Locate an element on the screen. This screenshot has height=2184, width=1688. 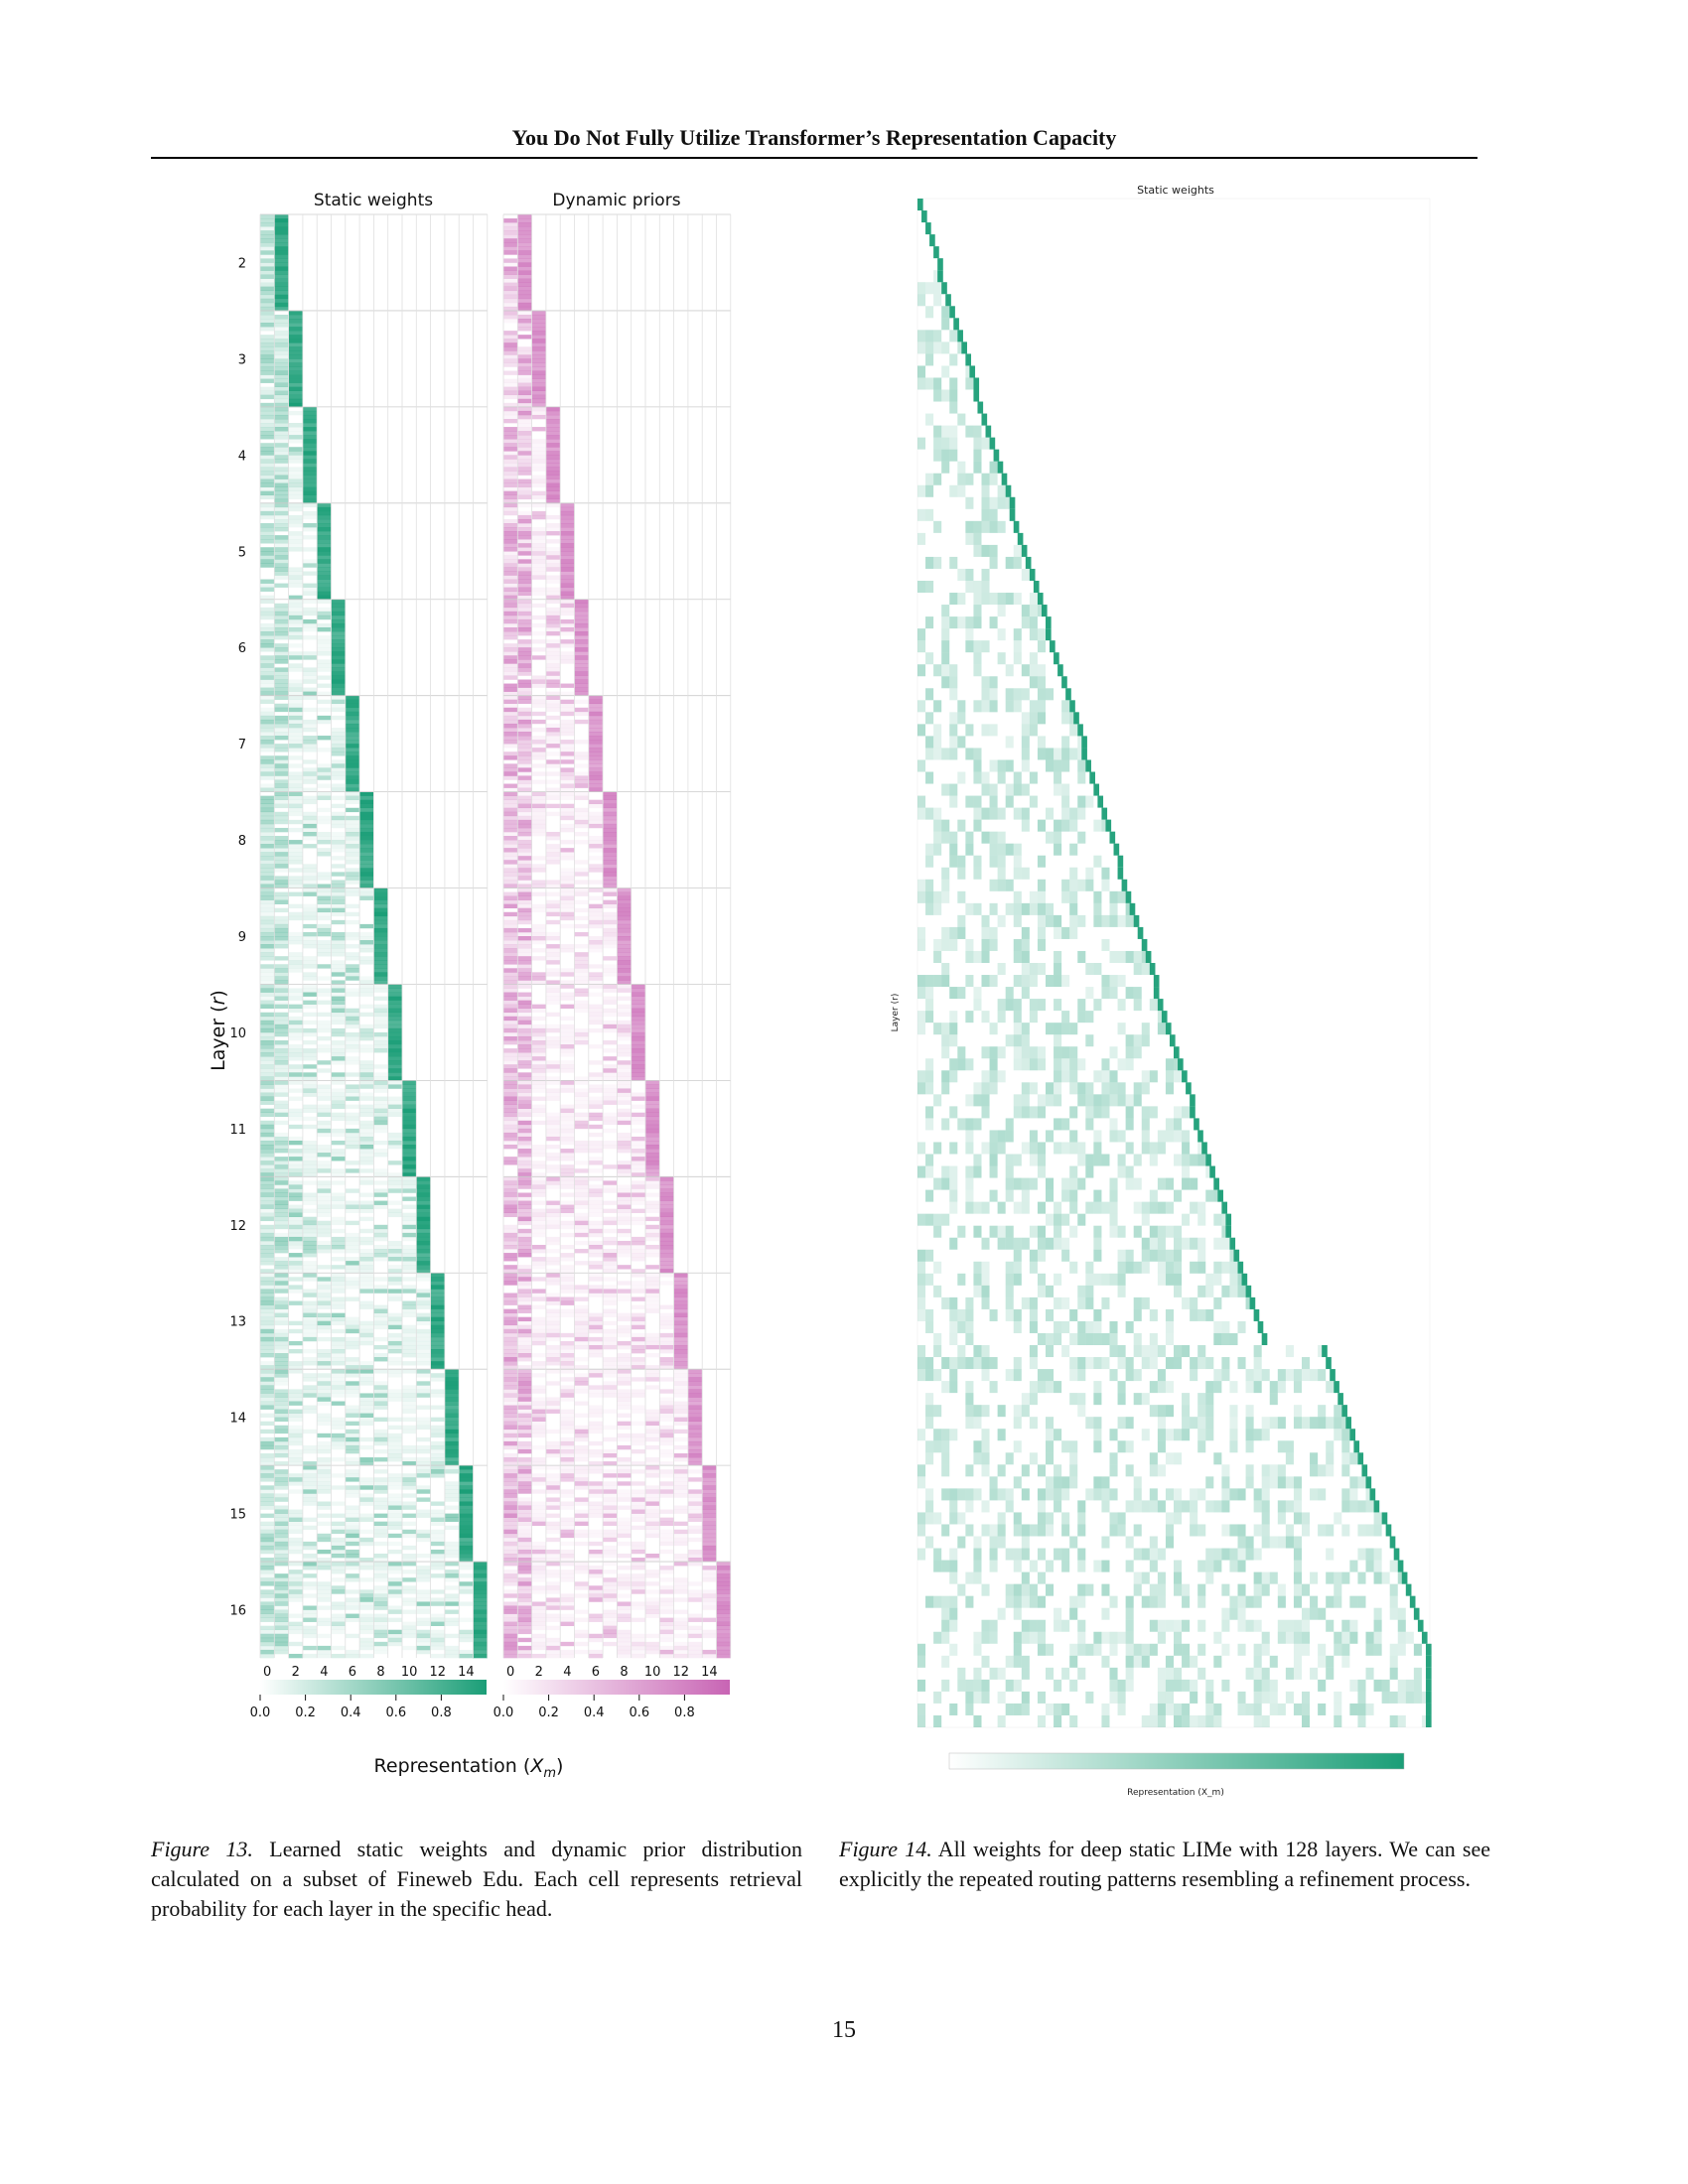
svg-text: 9 is located at coordinates (242, 937).